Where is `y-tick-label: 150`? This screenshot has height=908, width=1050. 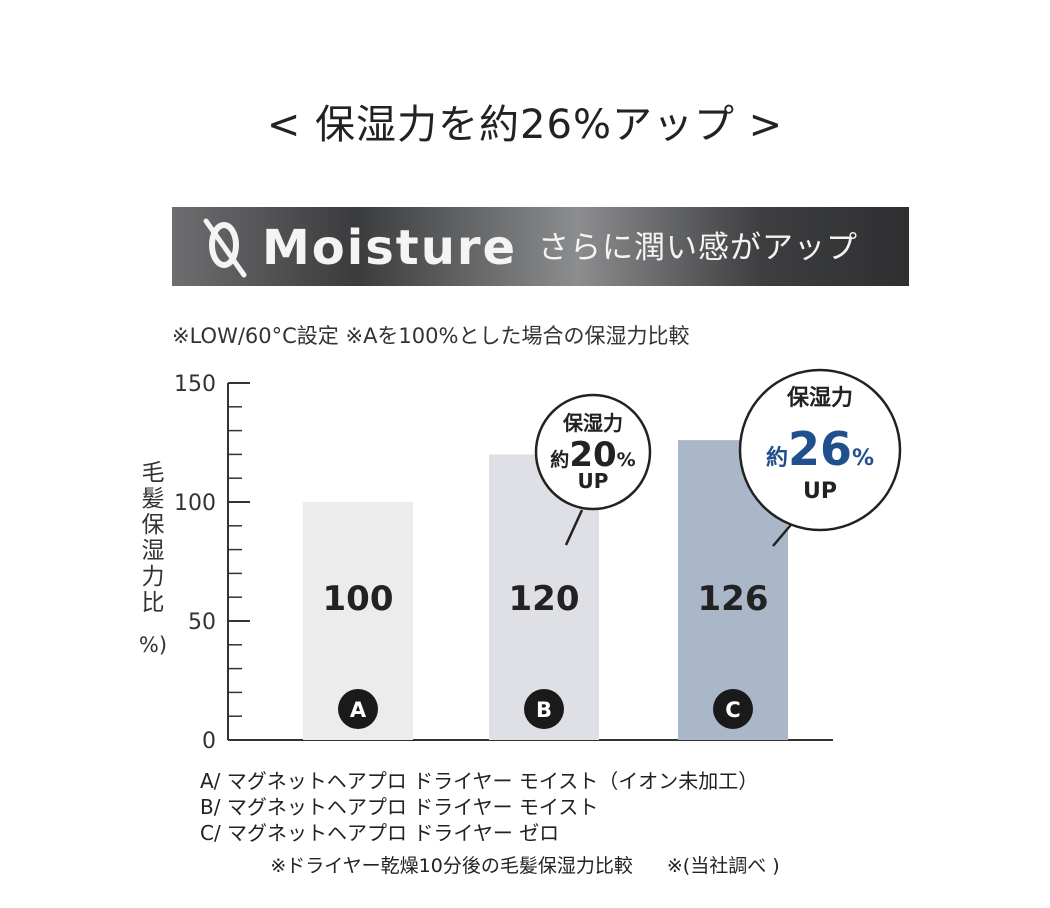 y-tick-label: 150 is located at coordinates (195, 384).